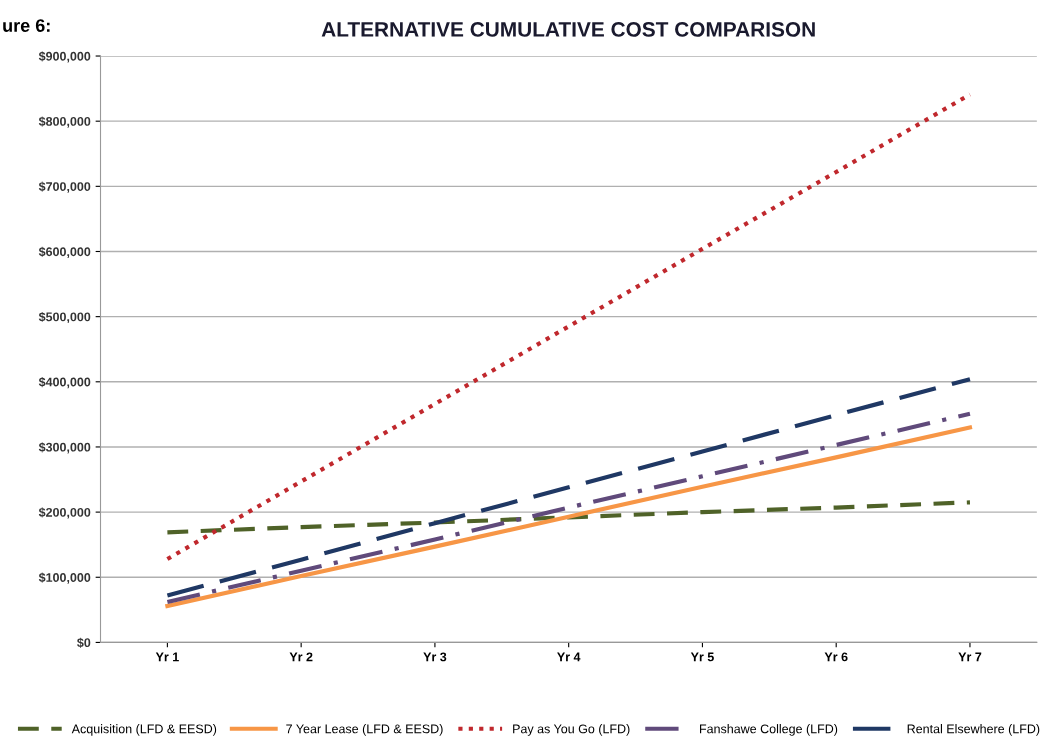 Image resolution: width=1058 pixels, height=747 pixels. What do you see at coordinates (26, 25) in the screenshot?
I see `text: ure 6:` at bounding box center [26, 25].